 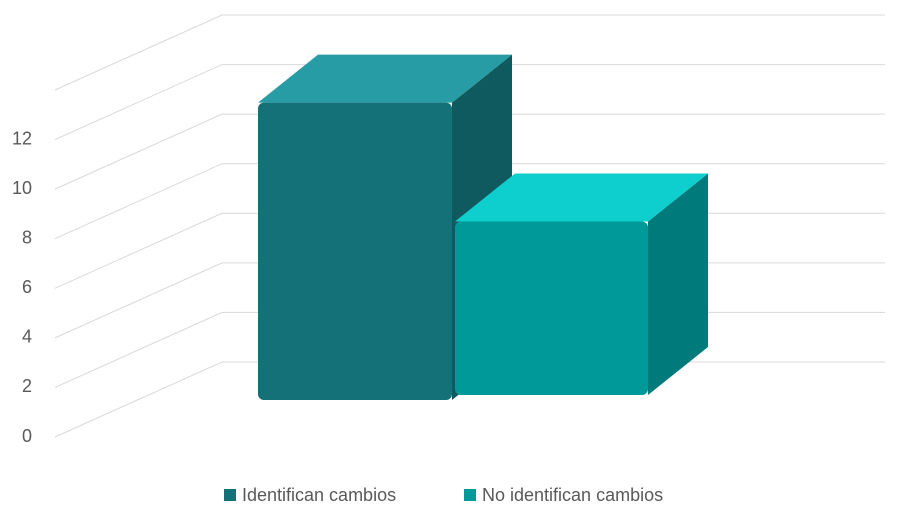 I want to click on y-tick-label: 12, so click(x=22, y=138).